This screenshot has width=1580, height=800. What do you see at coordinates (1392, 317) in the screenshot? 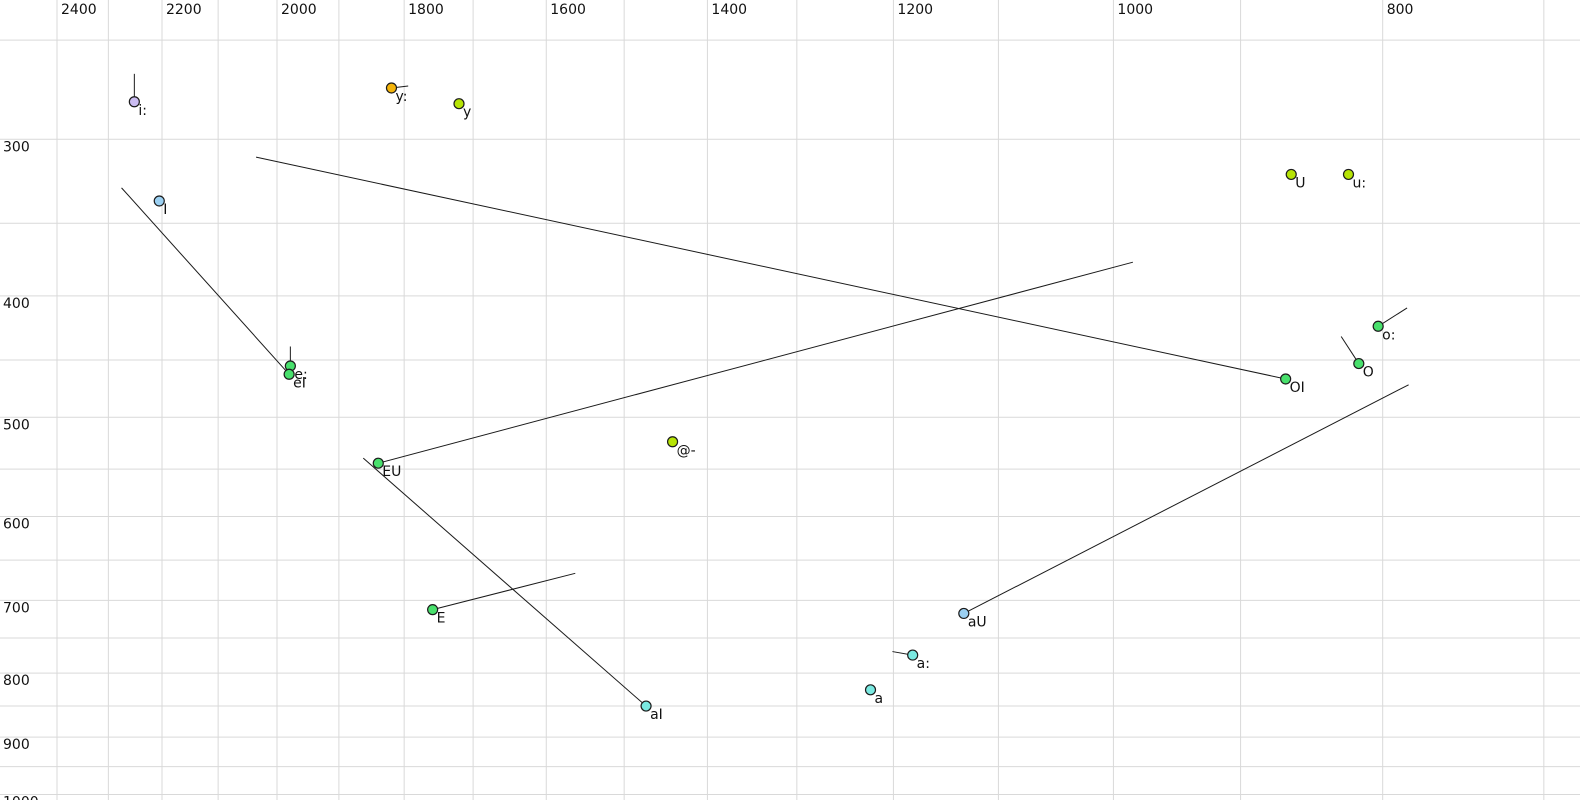
I see `glide-line-8-o` at bounding box center [1392, 317].